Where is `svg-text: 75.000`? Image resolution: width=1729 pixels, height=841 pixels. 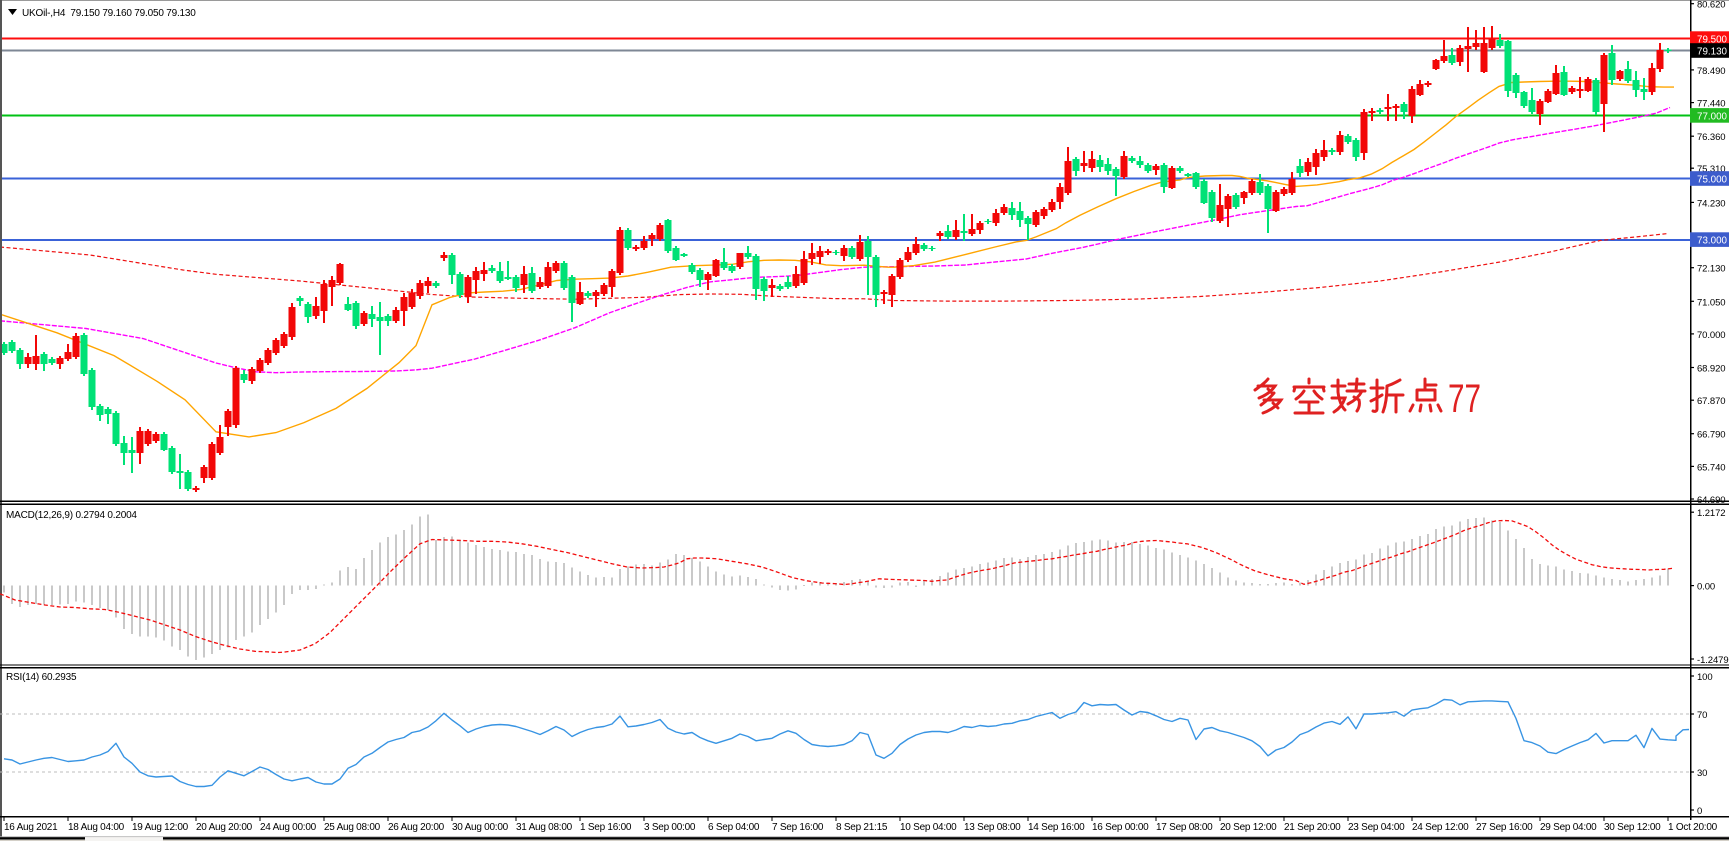 svg-text: 75.000 is located at coordinates (1712, 180).